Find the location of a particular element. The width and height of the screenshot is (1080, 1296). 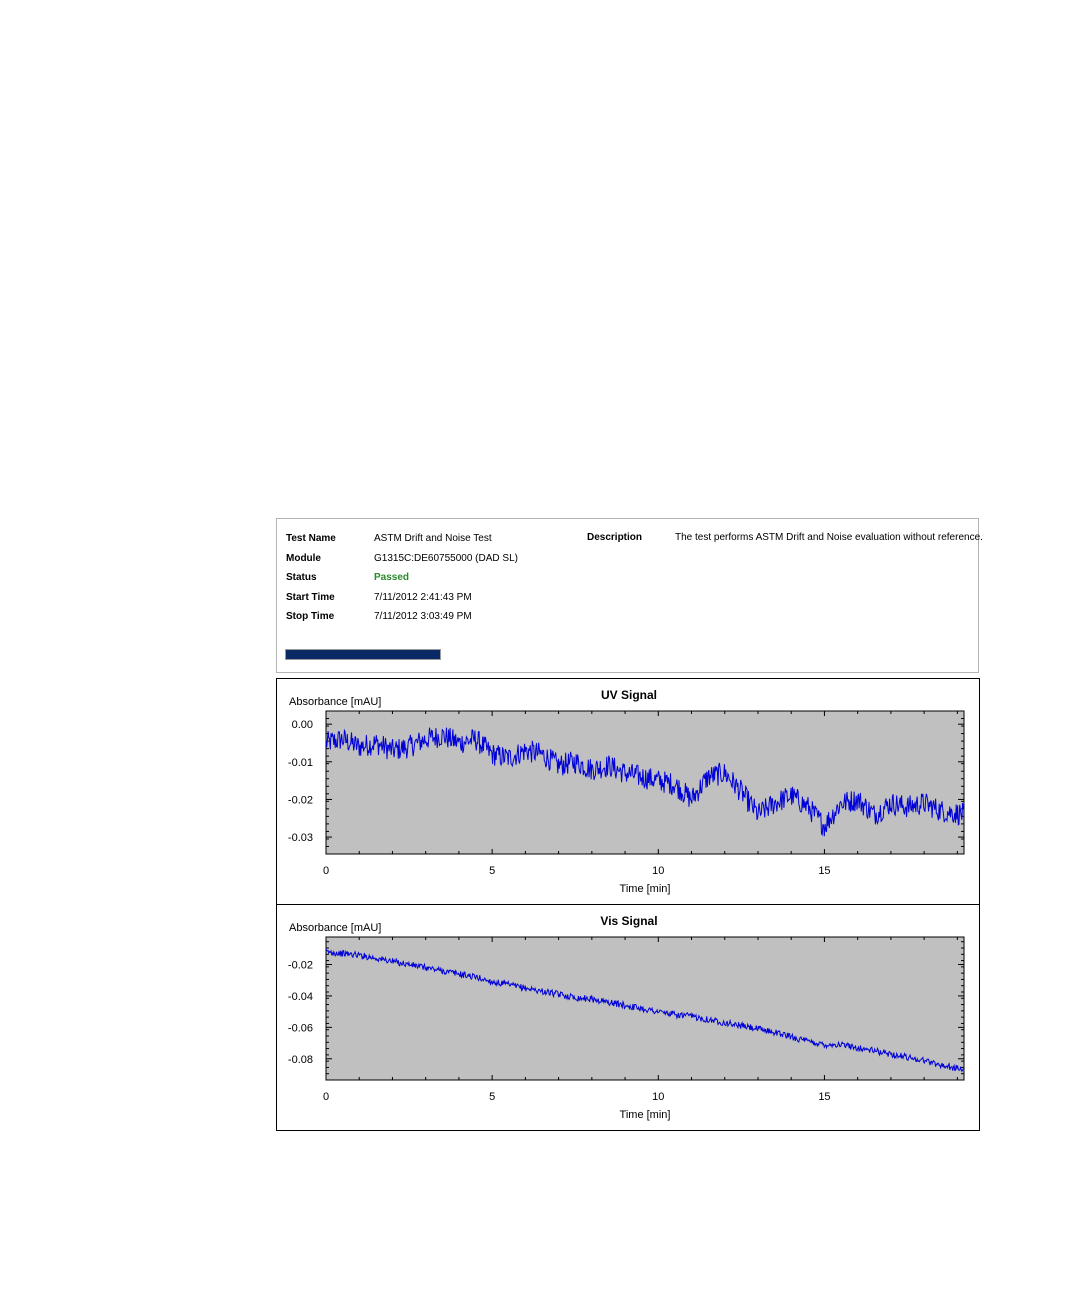

y-tick-label: 0.00 is located at coordinates (302, 725).